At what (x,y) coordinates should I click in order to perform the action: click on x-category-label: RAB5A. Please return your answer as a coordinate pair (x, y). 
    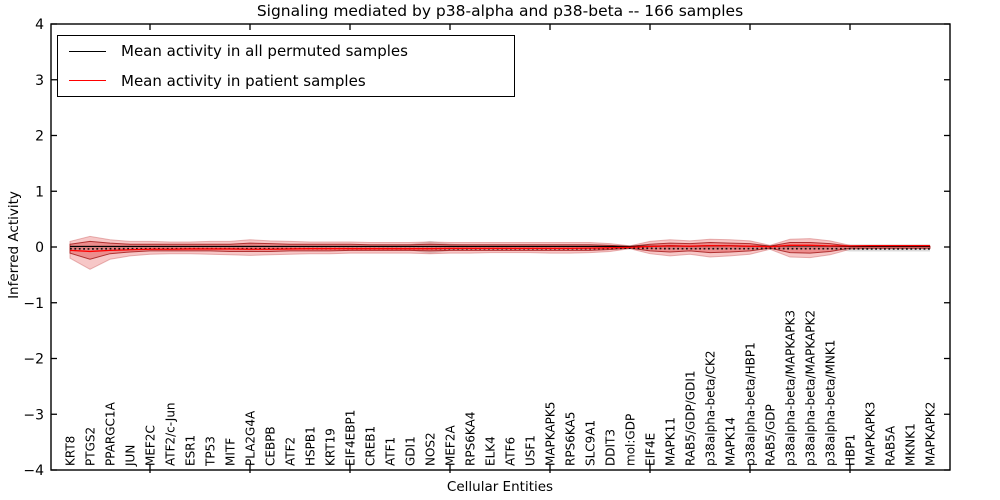
    Looking at the image, I should click on (891, 445).